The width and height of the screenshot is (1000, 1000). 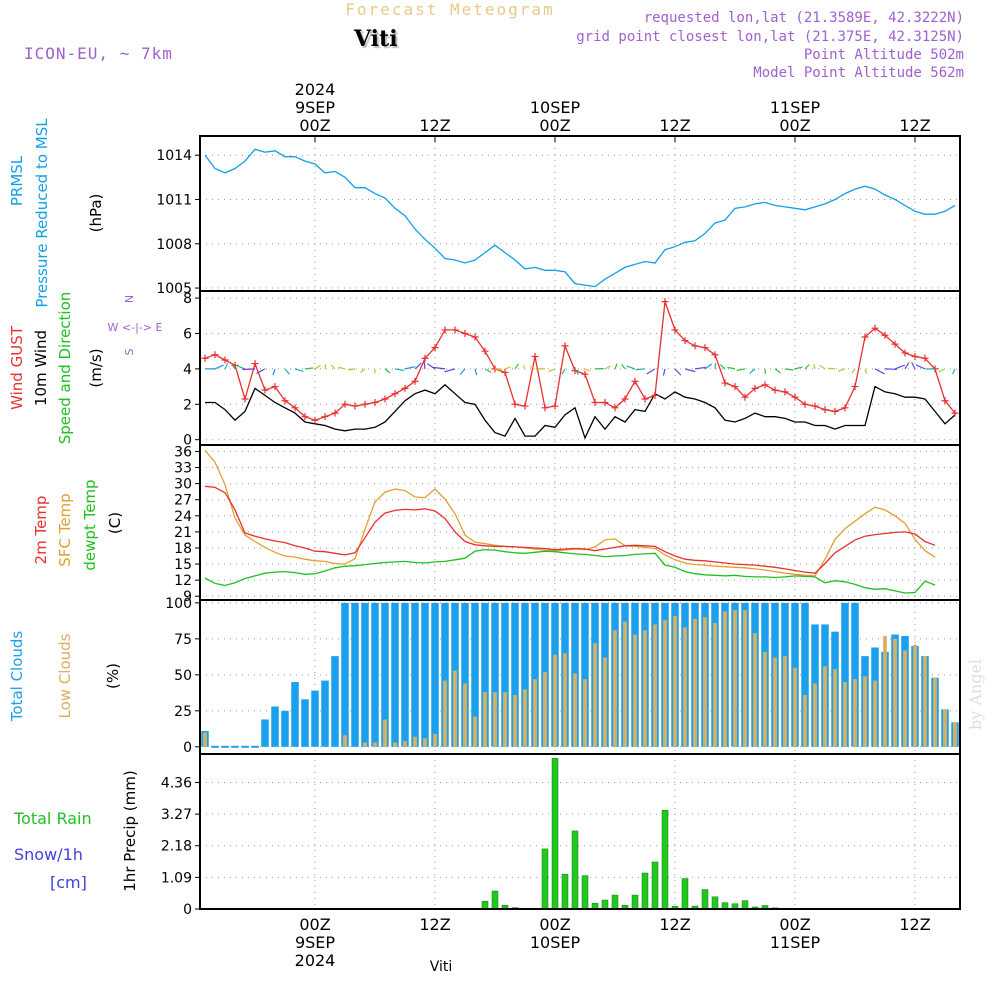 What do you see at coordinates (129, 299) in the screenshot?
I see `compass-north: N` at bounding box center [129, 299].